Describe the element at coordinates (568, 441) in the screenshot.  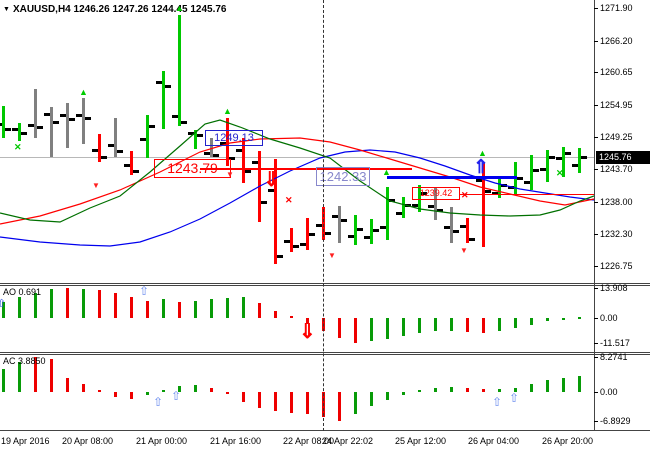
I see `time-axis-label: 26 Apr 20:00` at that location.